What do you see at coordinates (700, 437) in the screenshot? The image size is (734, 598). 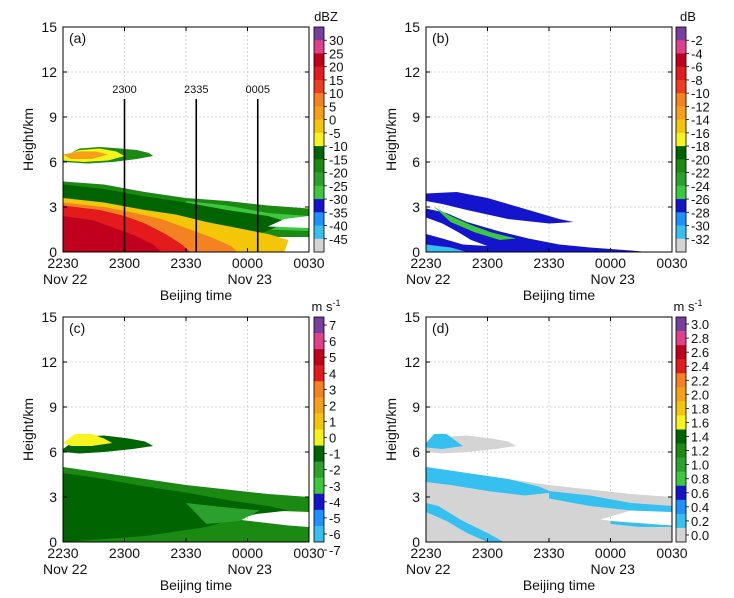 I see `colorbar-label: 1.4` at bounding box center [700, 437].